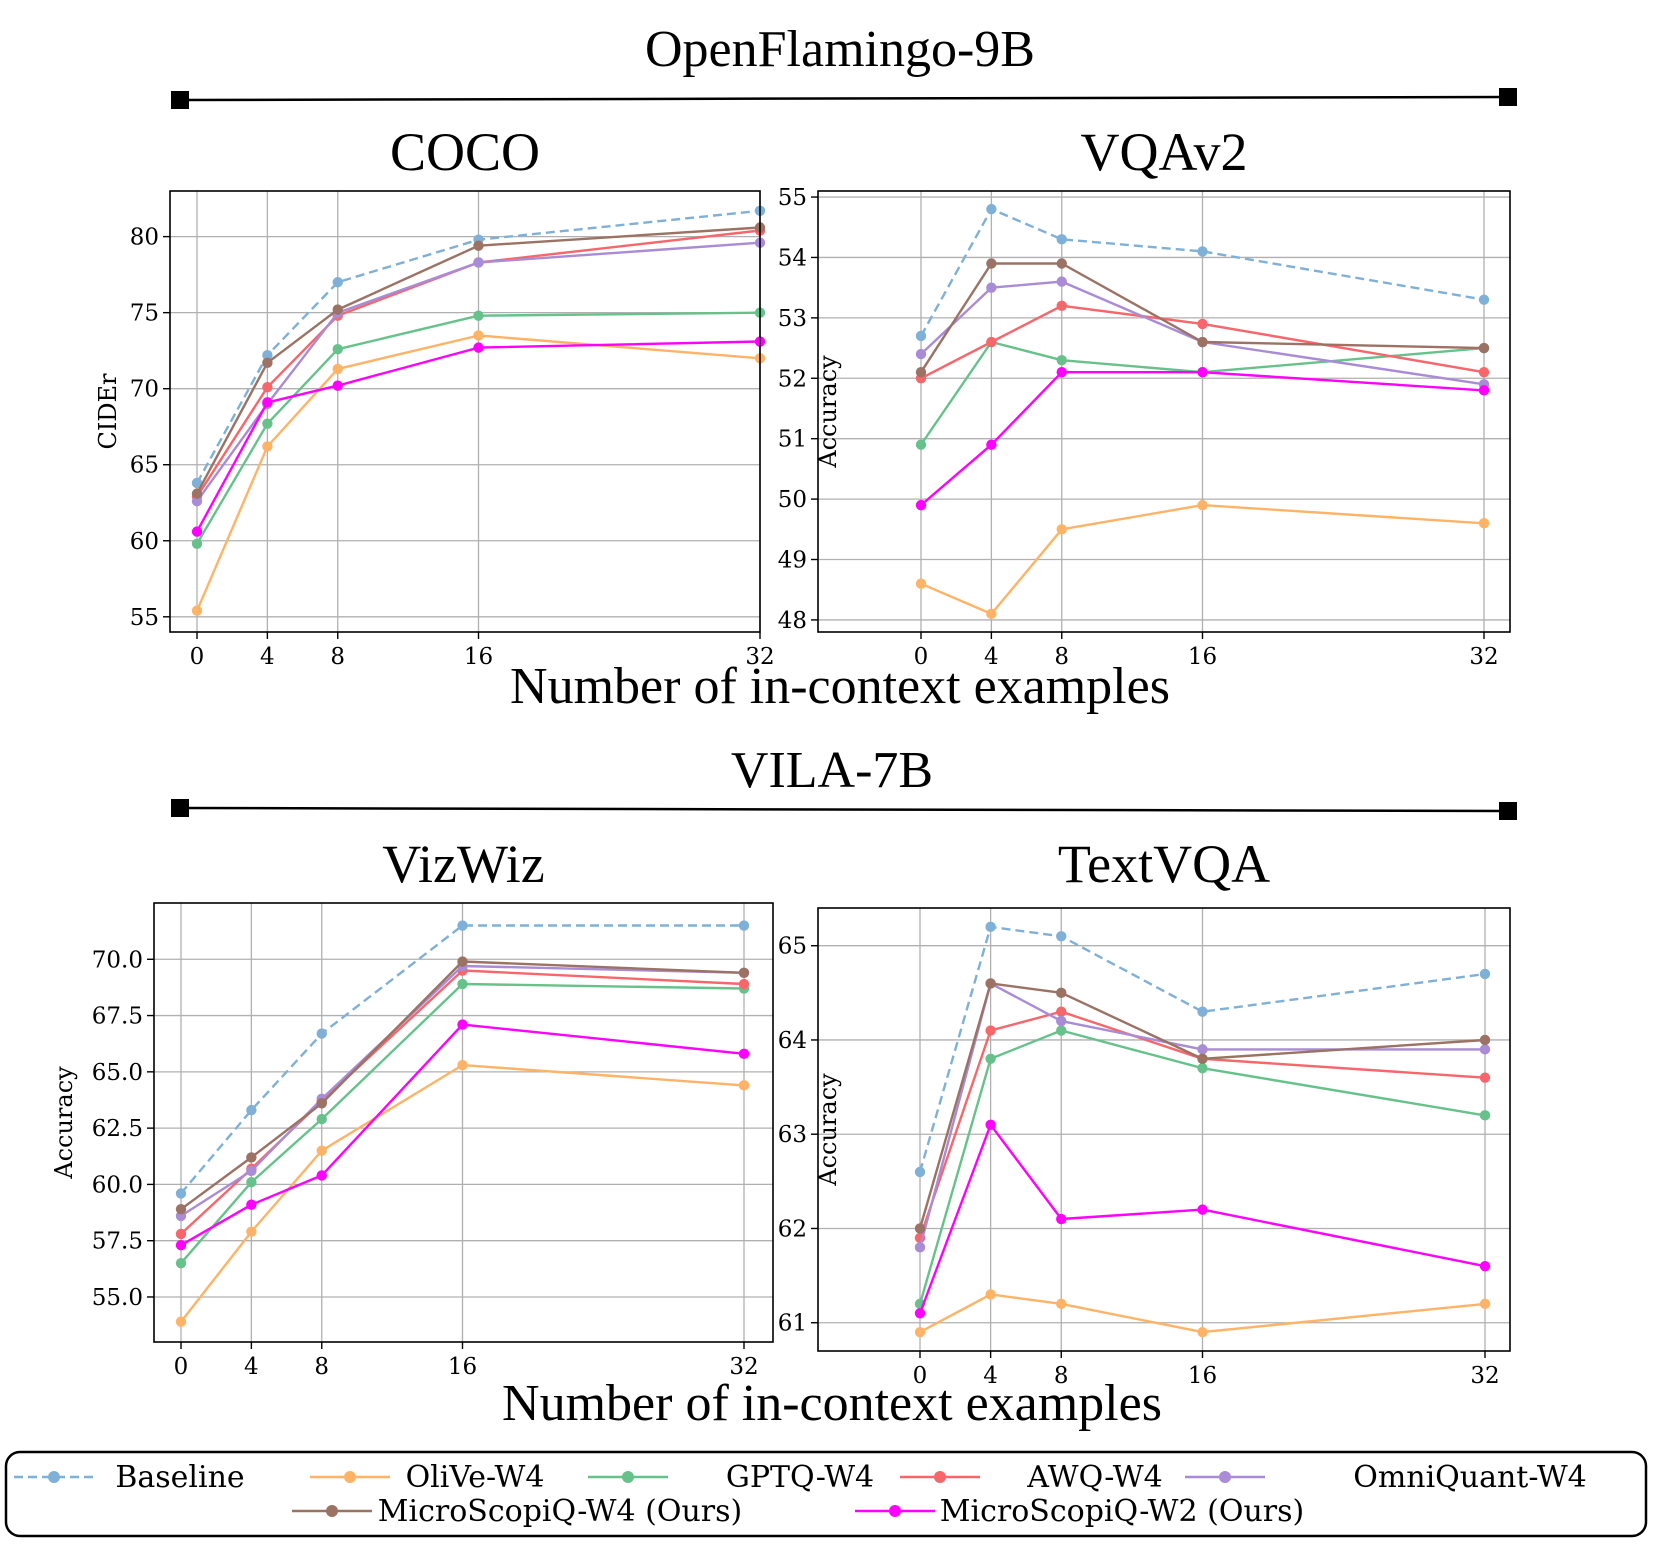  What do you see at coordinates (144, 390) in the screenshot?
I see `y-tick-label: 70` at bounding box center [144, 390].